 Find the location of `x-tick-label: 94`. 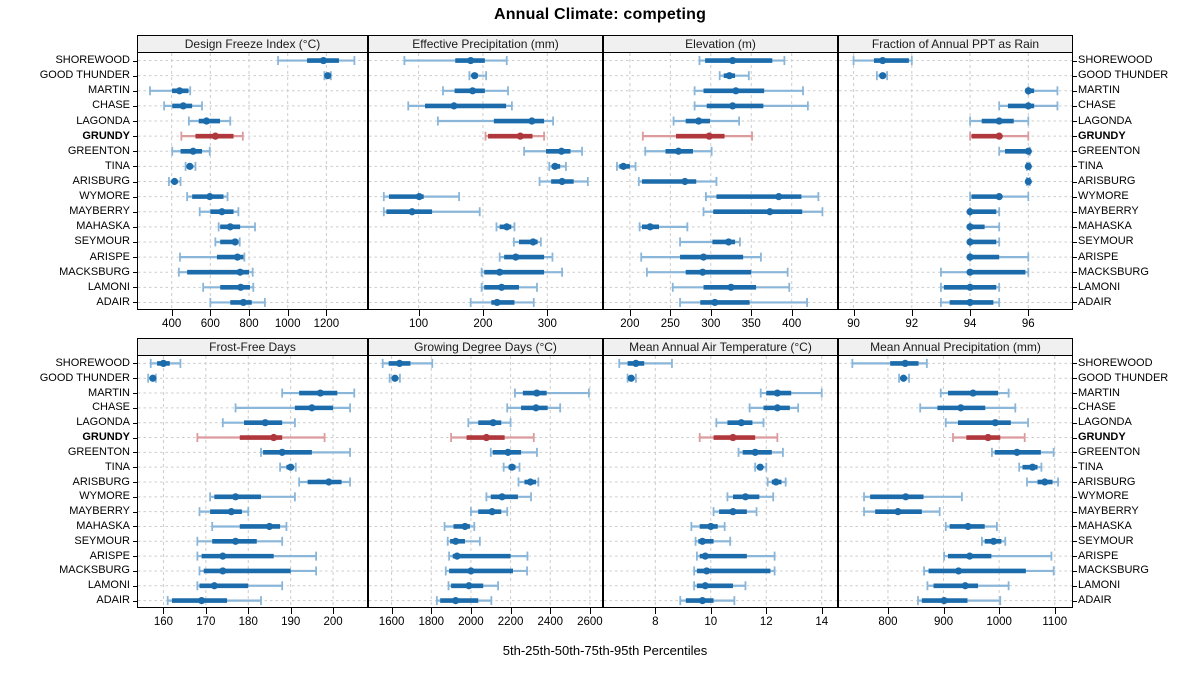

x-tick-label: 94 is located at coordinates (970, 324).